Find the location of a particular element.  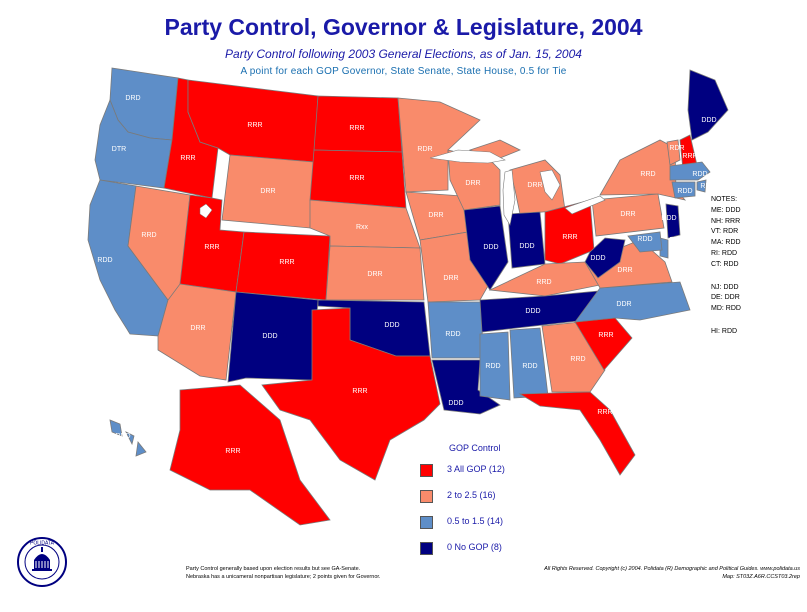

state-label-wa: DRD is located at coordinates (132, 98).